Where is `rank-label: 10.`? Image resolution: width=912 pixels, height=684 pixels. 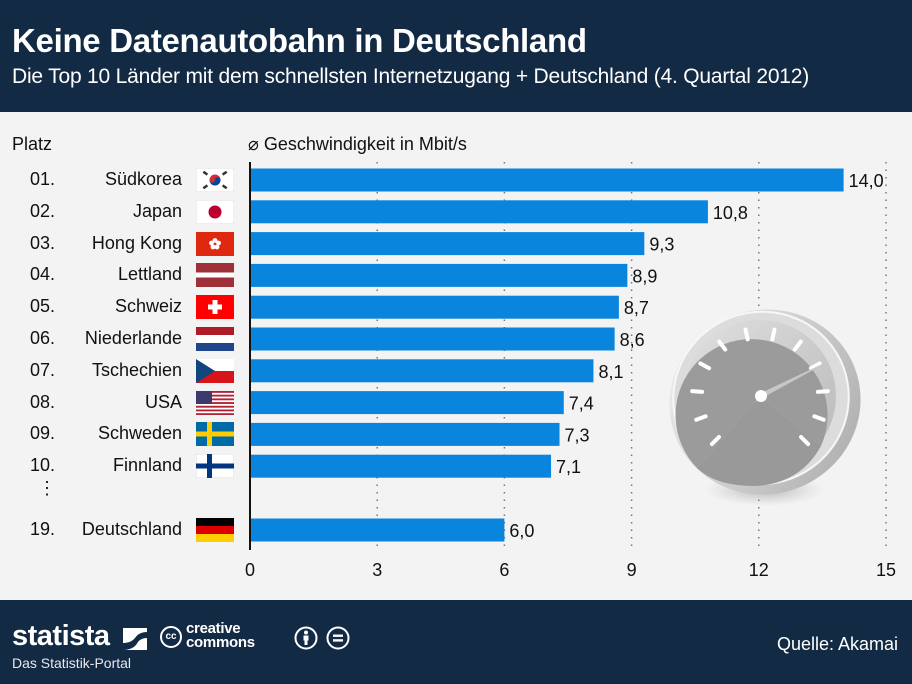
rank-label: 10. is located at coordinates (43, 465).